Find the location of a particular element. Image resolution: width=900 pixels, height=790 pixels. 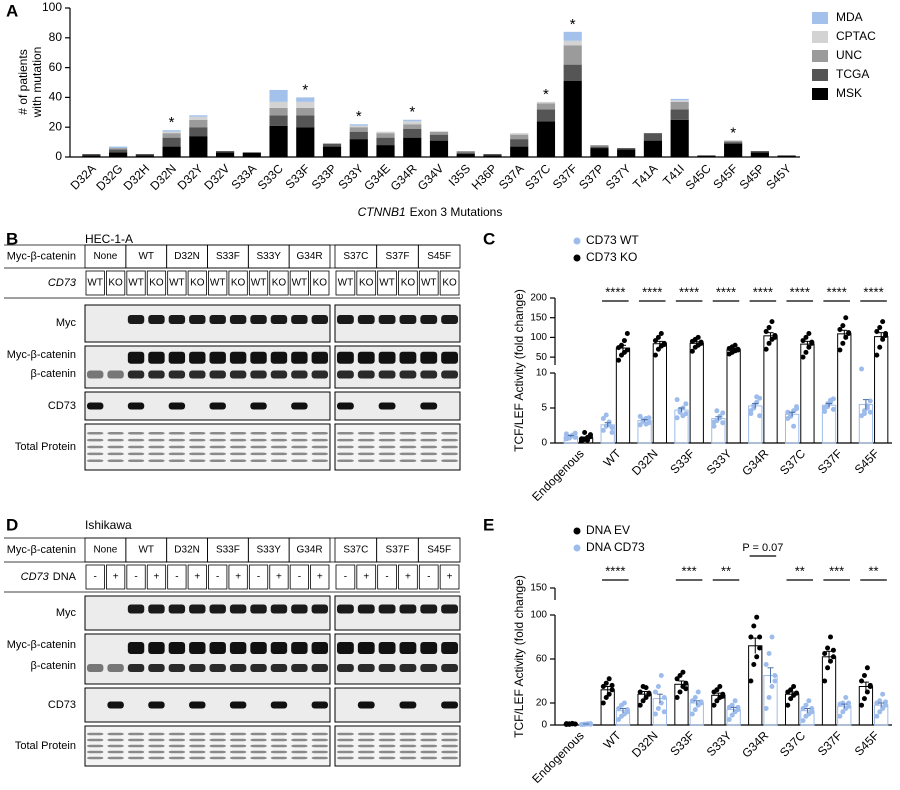

panel-label: B is located at coordinates (12, 238).